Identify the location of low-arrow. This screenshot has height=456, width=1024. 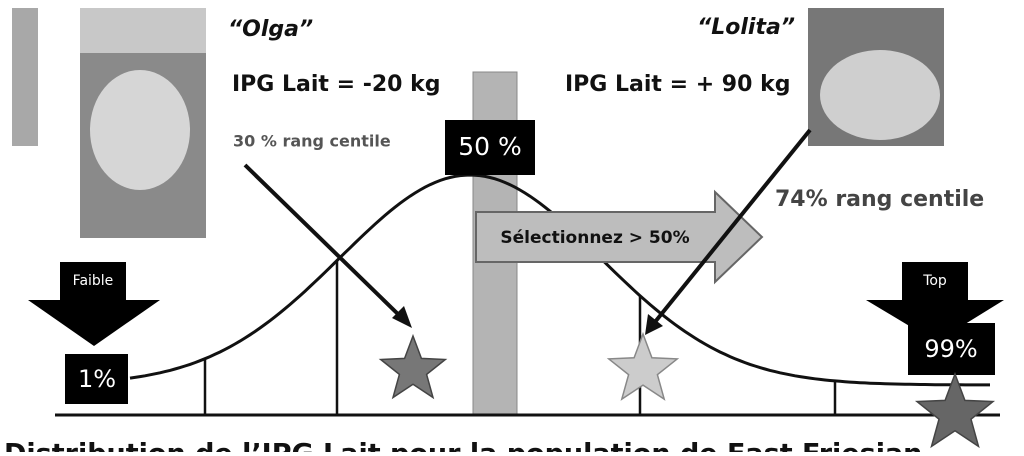
(94, 304).